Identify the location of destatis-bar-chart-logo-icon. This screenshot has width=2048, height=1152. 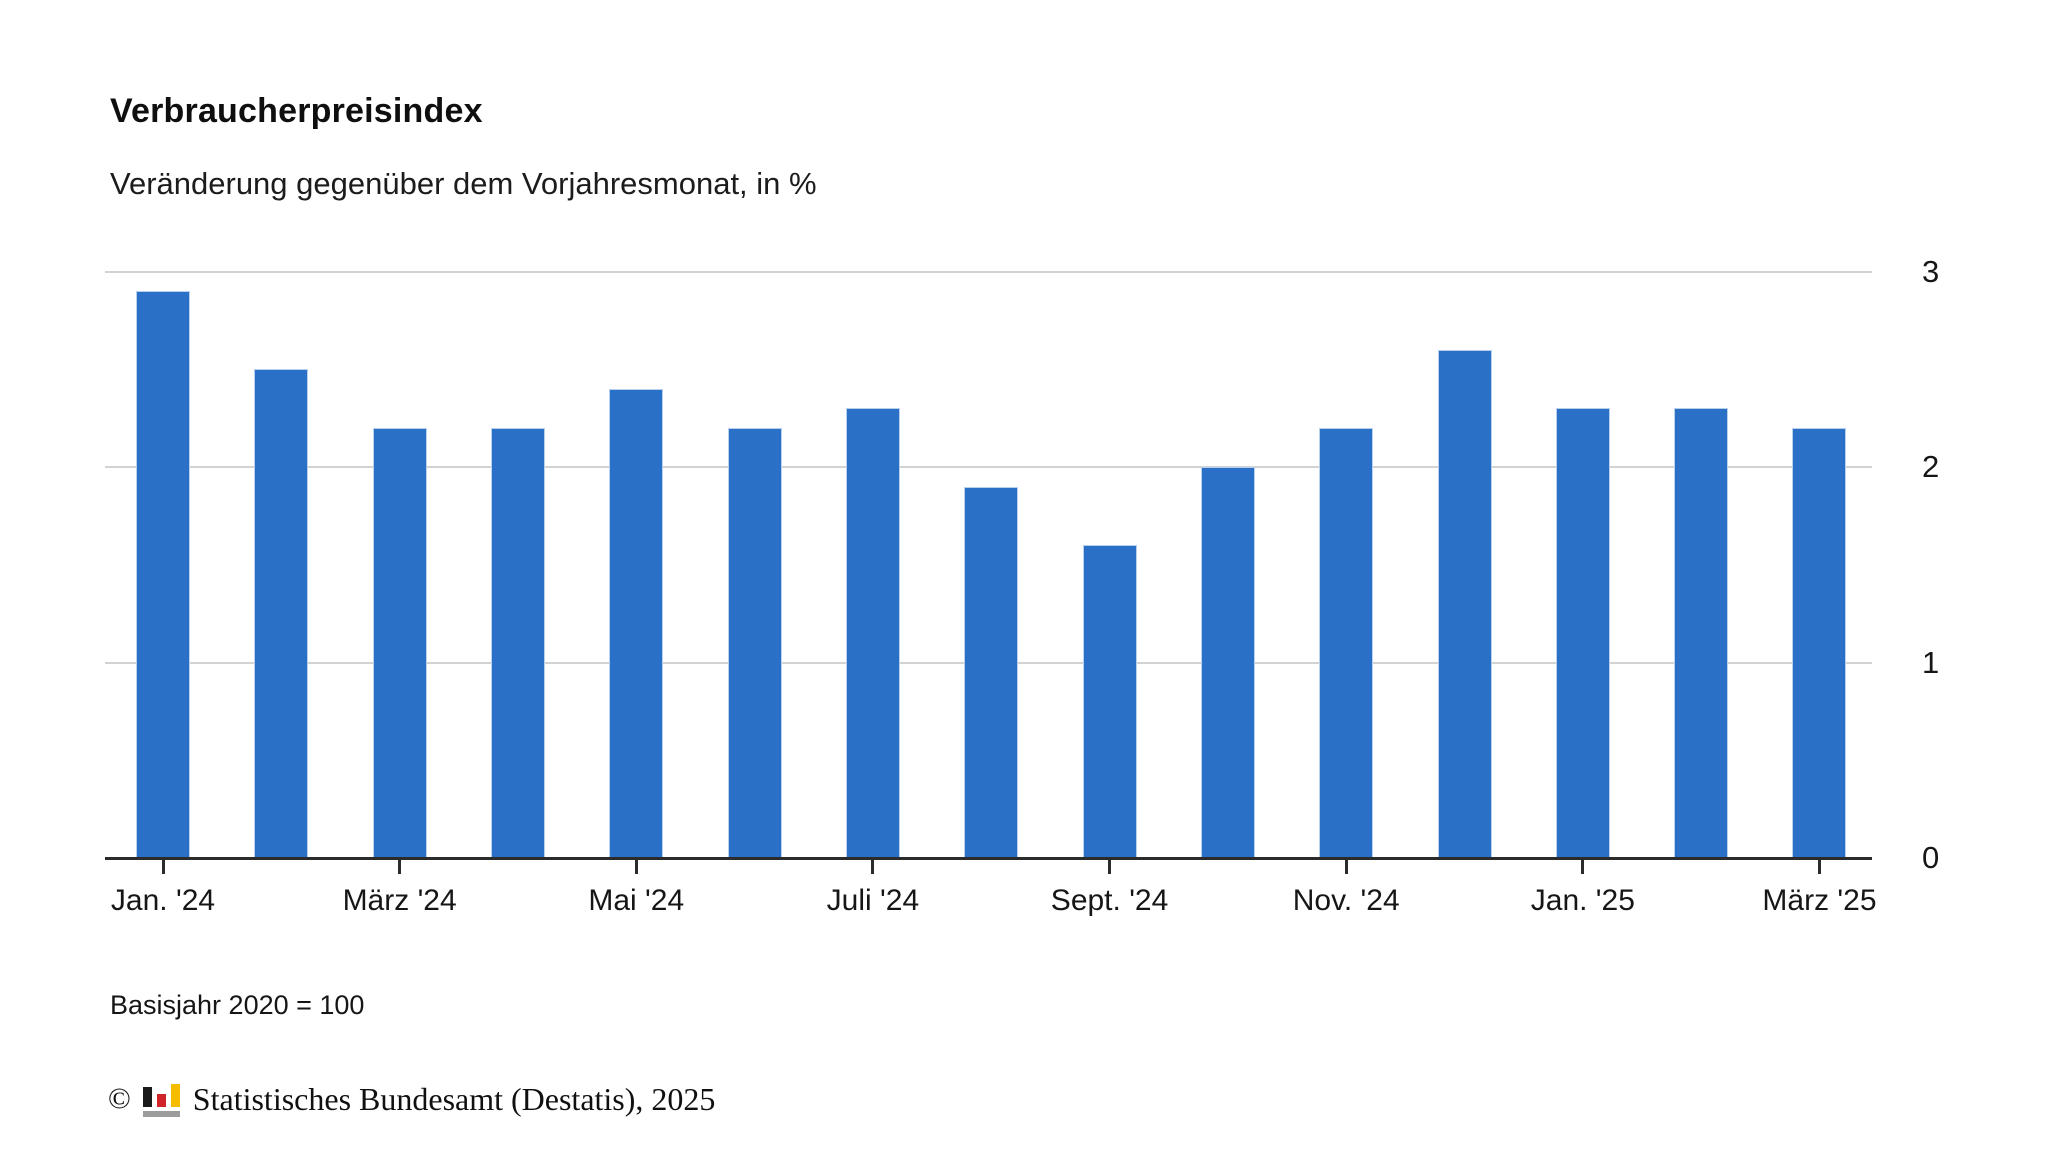
(161, 1100).